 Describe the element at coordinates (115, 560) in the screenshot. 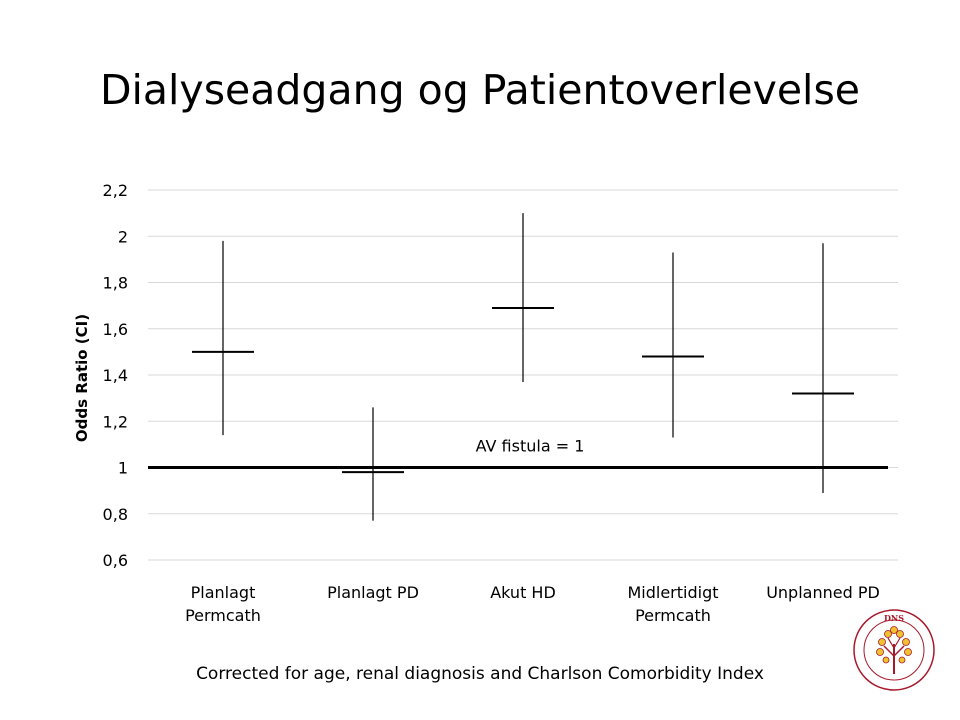

I see `y-tick-label: 0,6` at that location.